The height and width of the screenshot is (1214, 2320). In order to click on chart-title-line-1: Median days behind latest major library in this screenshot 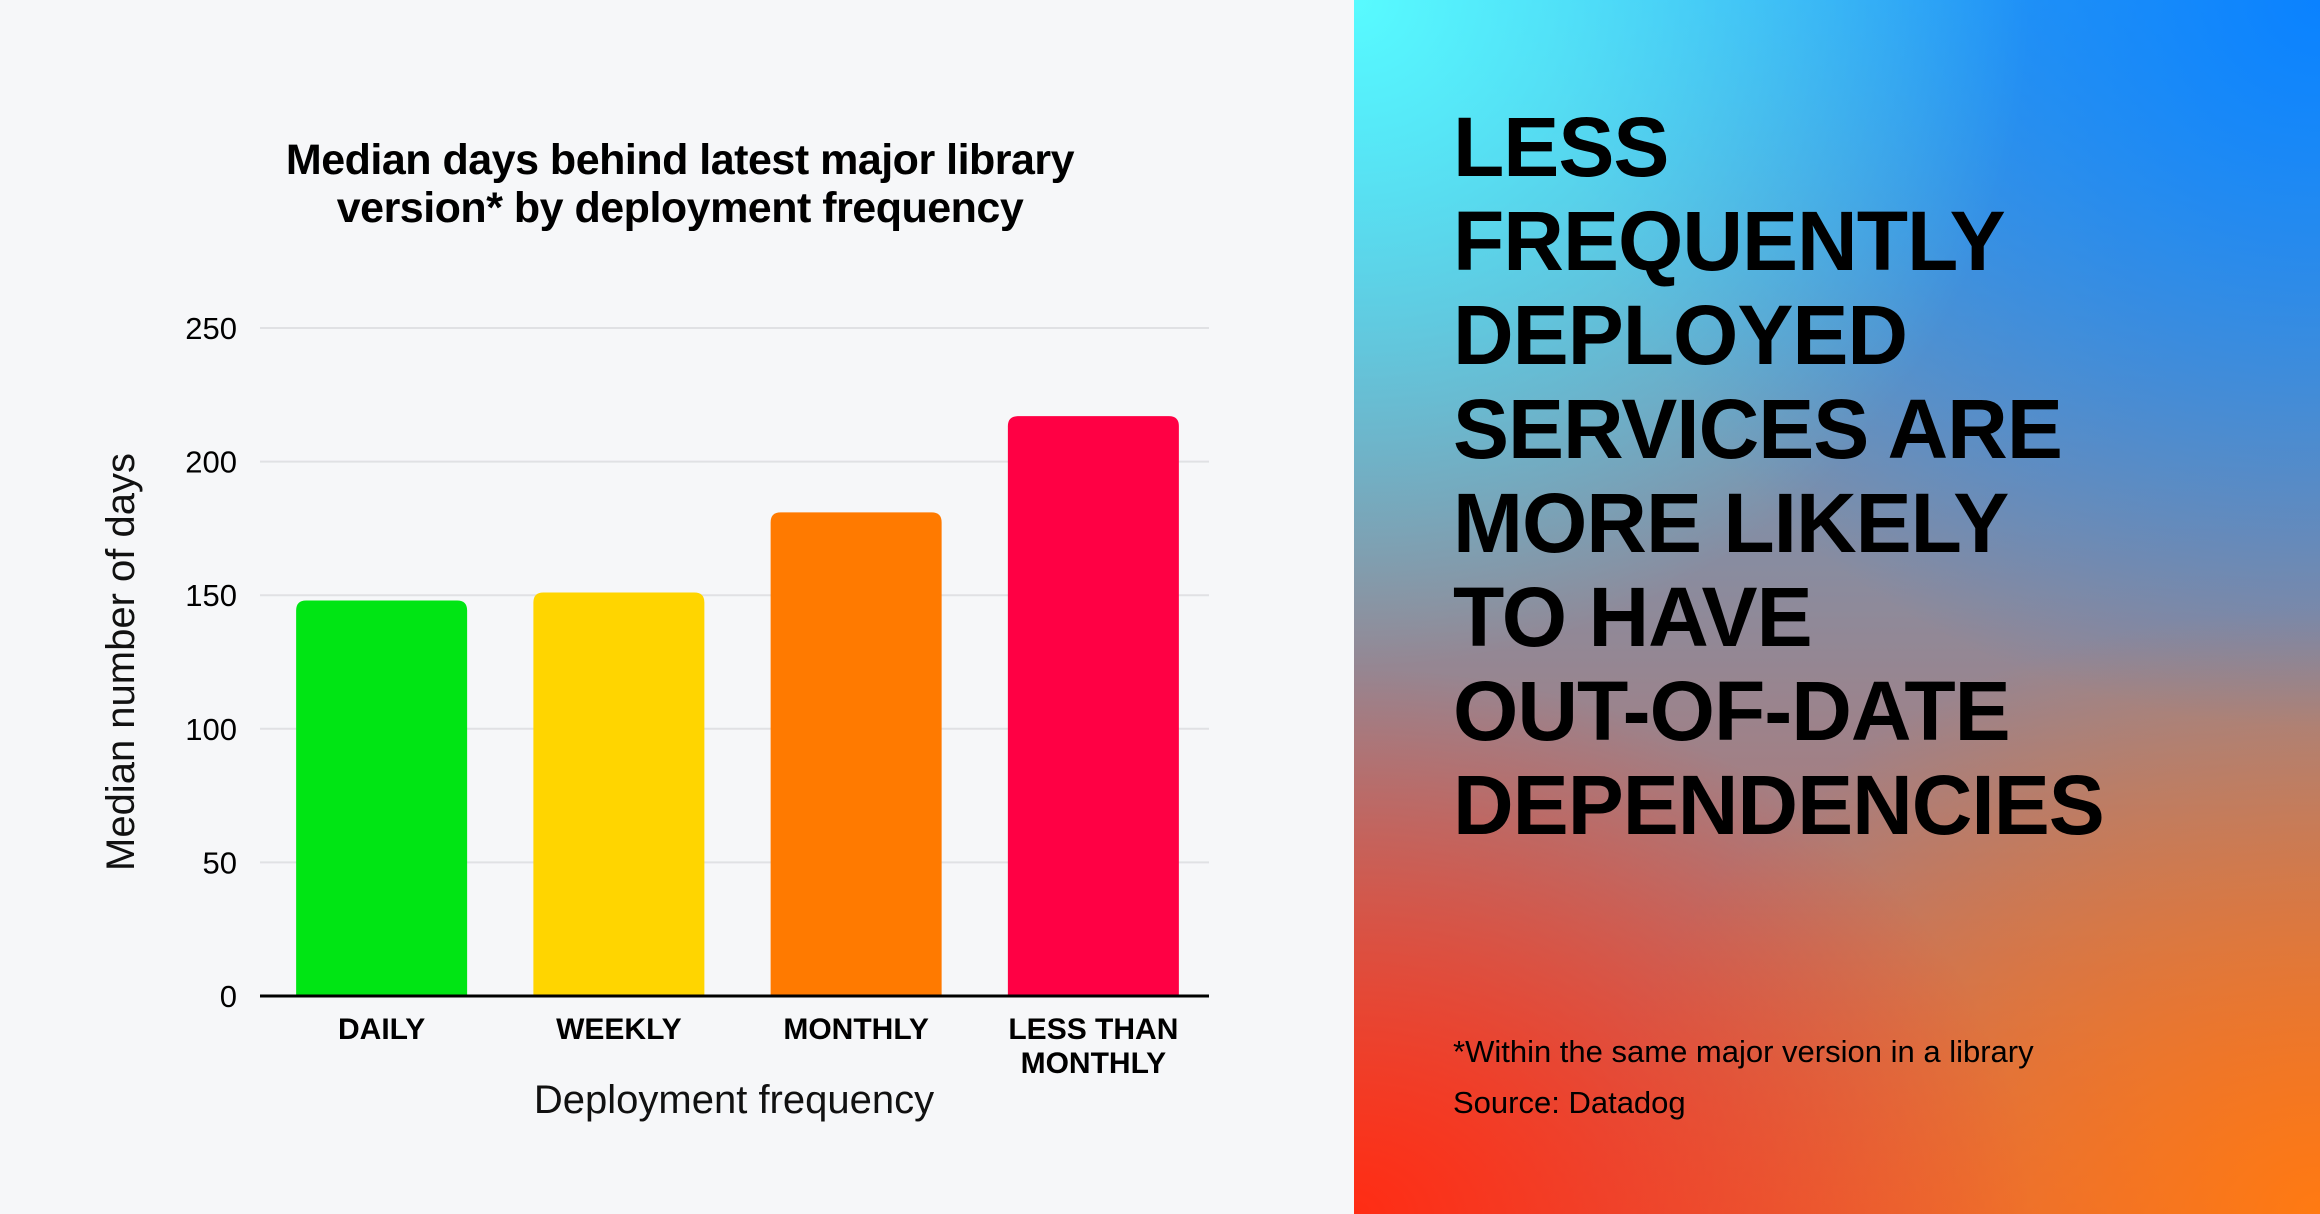, I will do `click(680, 160)`.